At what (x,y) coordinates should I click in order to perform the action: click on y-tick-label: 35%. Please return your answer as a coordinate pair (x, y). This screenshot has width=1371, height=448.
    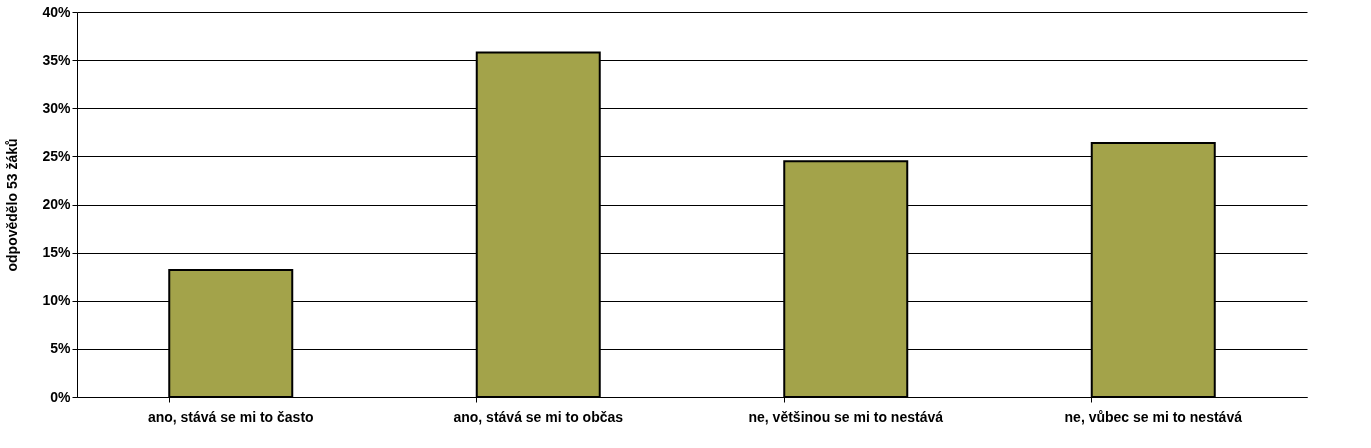
    Looking at the image, I should click on (57, 59).